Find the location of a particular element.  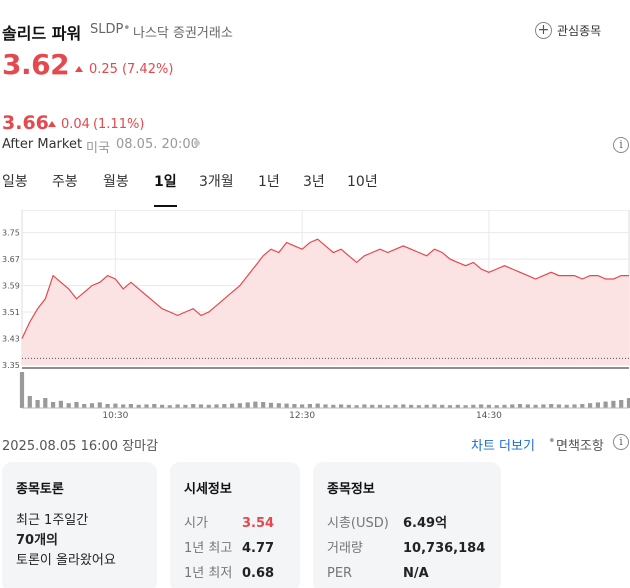

tab-period: 3년 is located at coordinates (314, 182).